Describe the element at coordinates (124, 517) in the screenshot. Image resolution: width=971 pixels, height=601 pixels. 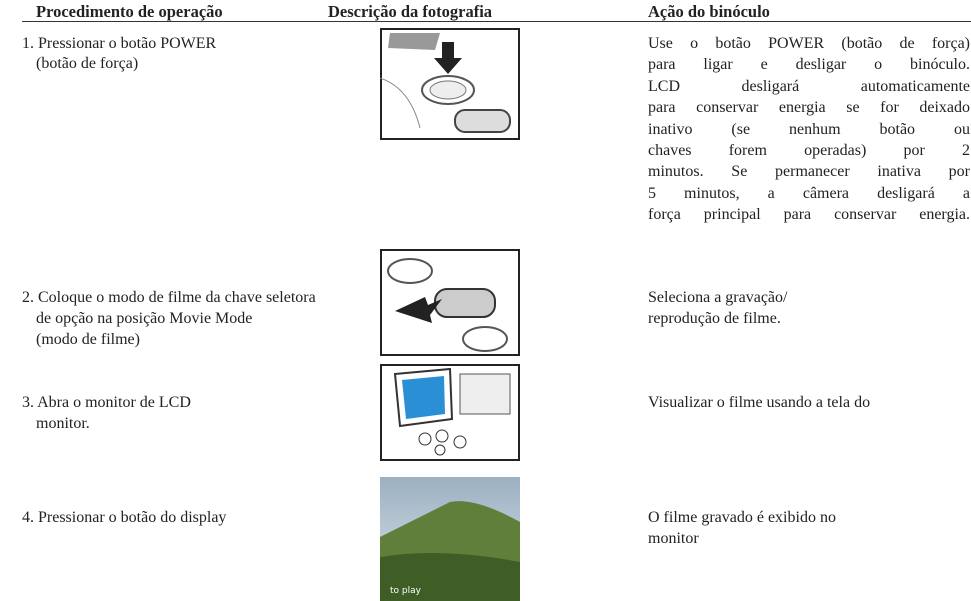
I see `procedure-line: 4. Pressionar o botão do display` at that location.